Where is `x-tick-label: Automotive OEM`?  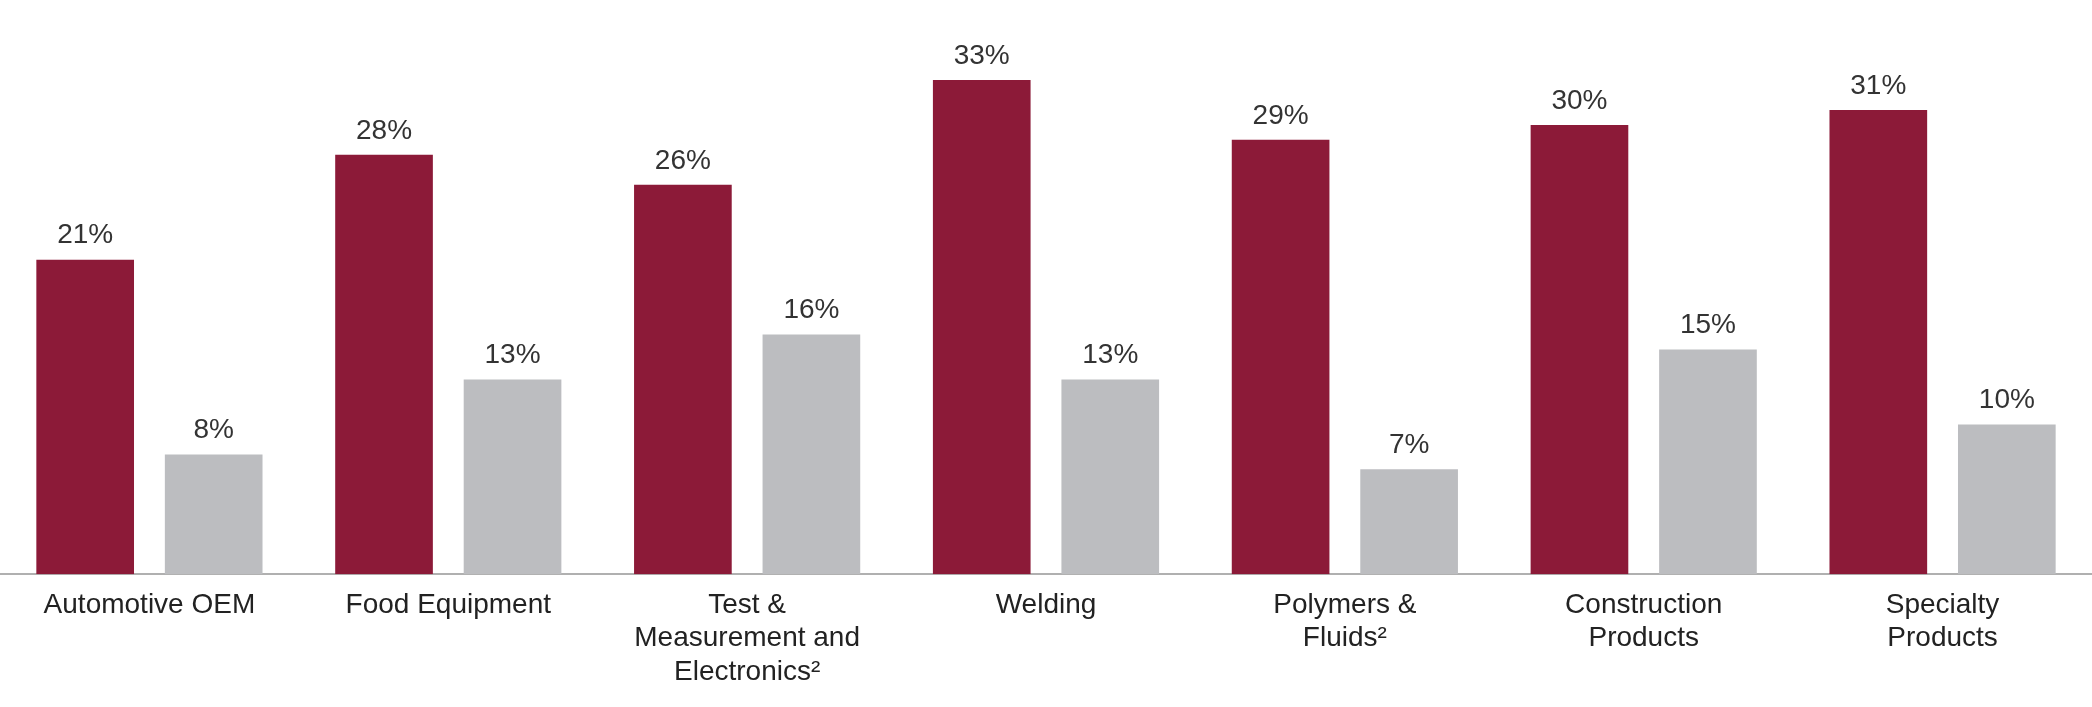 x-tick-label: Automotive OEM is located at coordinates (149, 603).